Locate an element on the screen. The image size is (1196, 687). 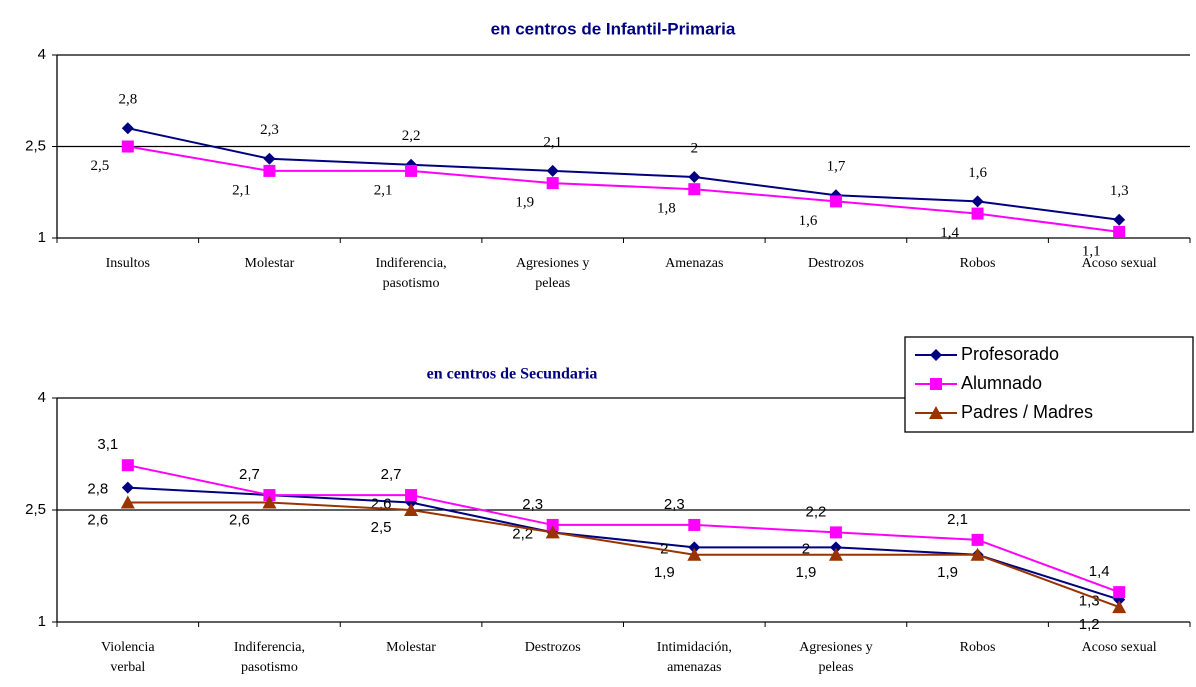
data-label: 2,8 is located at coordinates (127, 100).